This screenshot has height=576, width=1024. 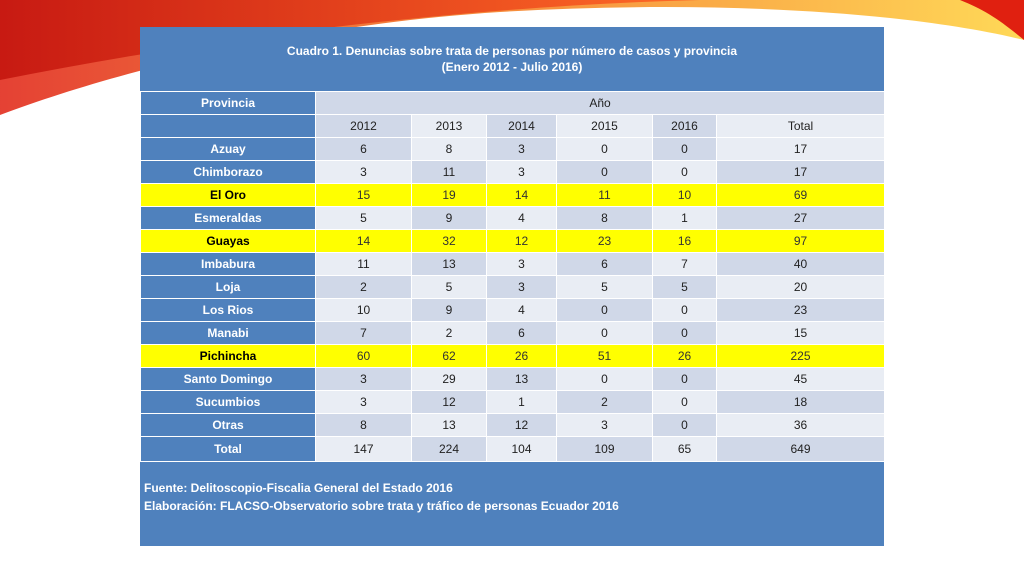 I want to click on row-label: Azuay, so click(x=228, y=149).